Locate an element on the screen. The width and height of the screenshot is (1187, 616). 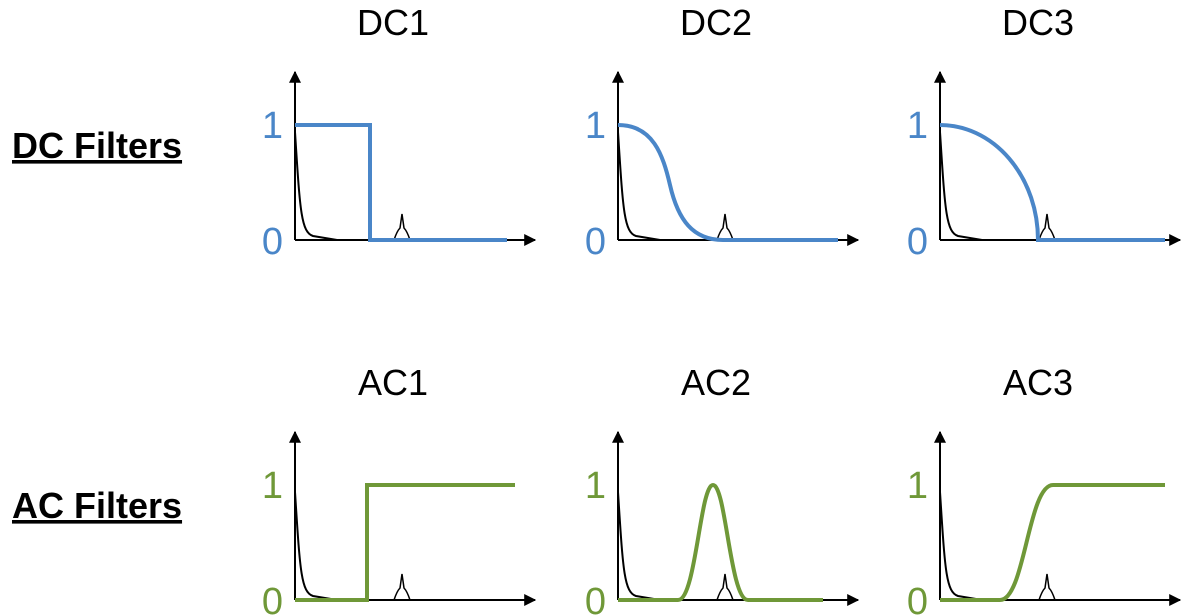
panel-ac3: AC3 1 0 is located at coordinates (1044, 489).